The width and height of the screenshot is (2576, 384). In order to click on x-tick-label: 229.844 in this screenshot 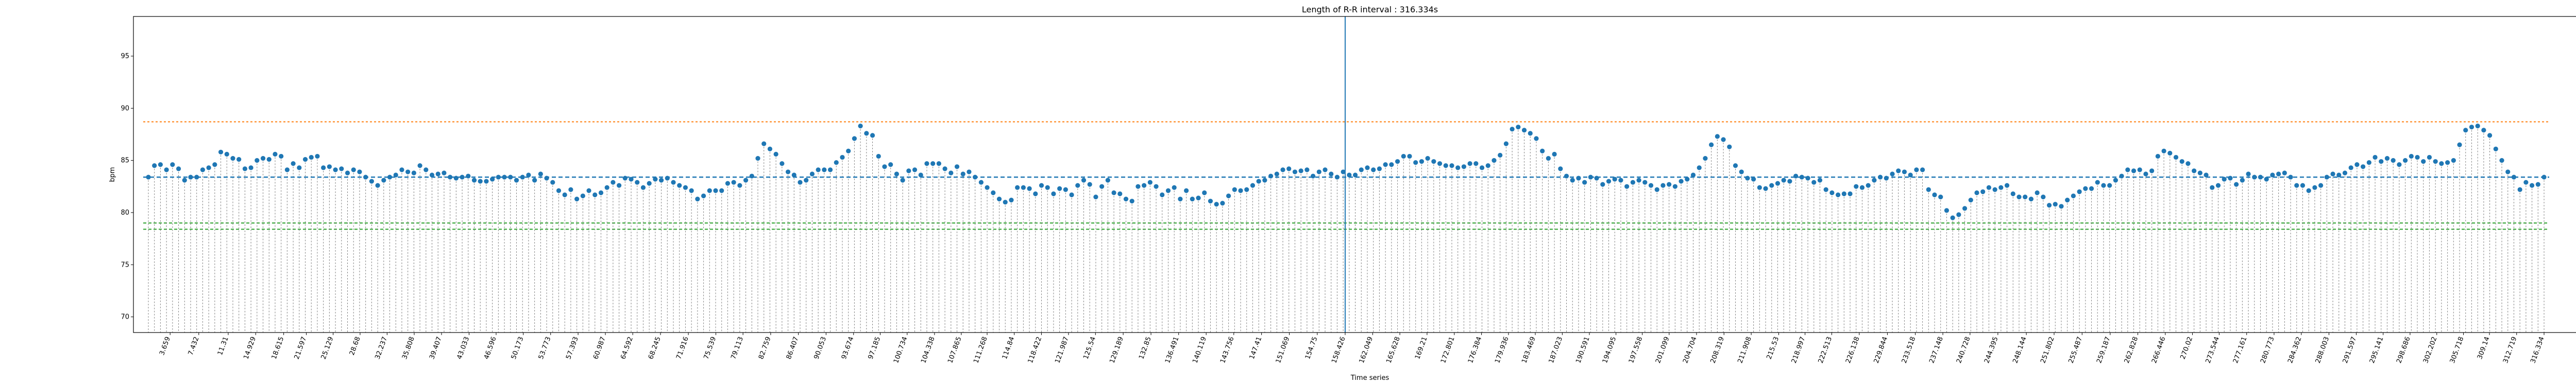, I will do `click(1881, 350)`.